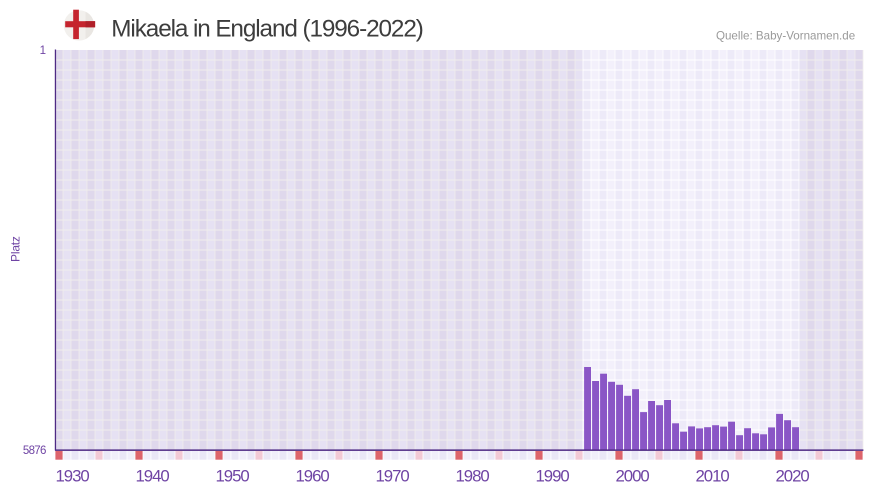 The width and height of the screenshot is (873, 497). I want to click on svg-text: 5876, so click(34, 451).